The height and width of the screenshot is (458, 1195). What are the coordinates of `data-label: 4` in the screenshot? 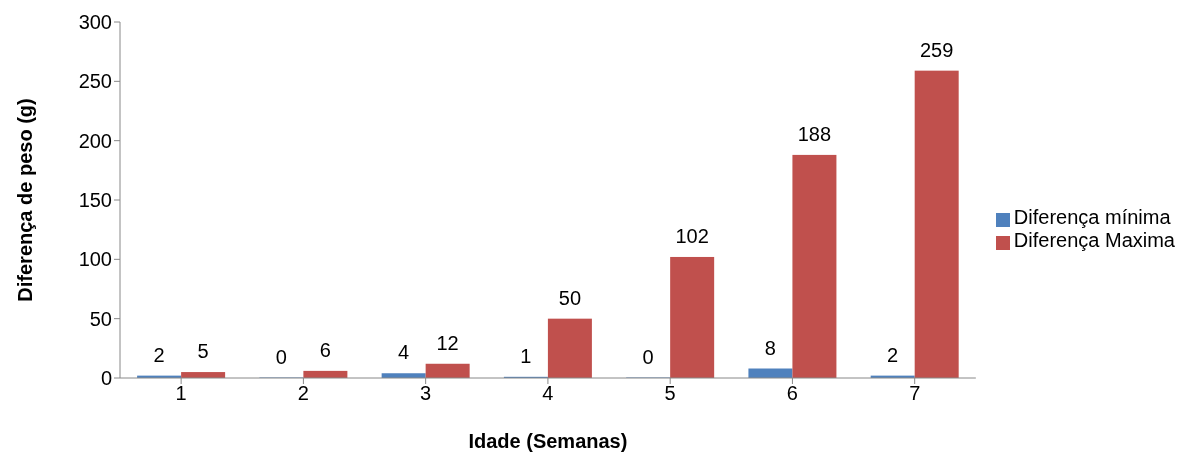 It's located at (404, 352).